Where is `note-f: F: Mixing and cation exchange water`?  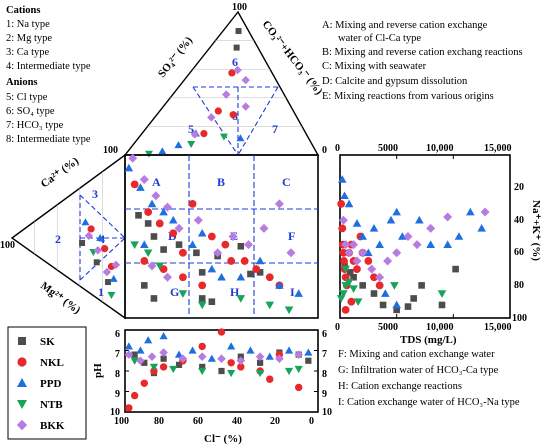
note-f: F: Mixing and cation exchange water is located at coordinates (416, 354).